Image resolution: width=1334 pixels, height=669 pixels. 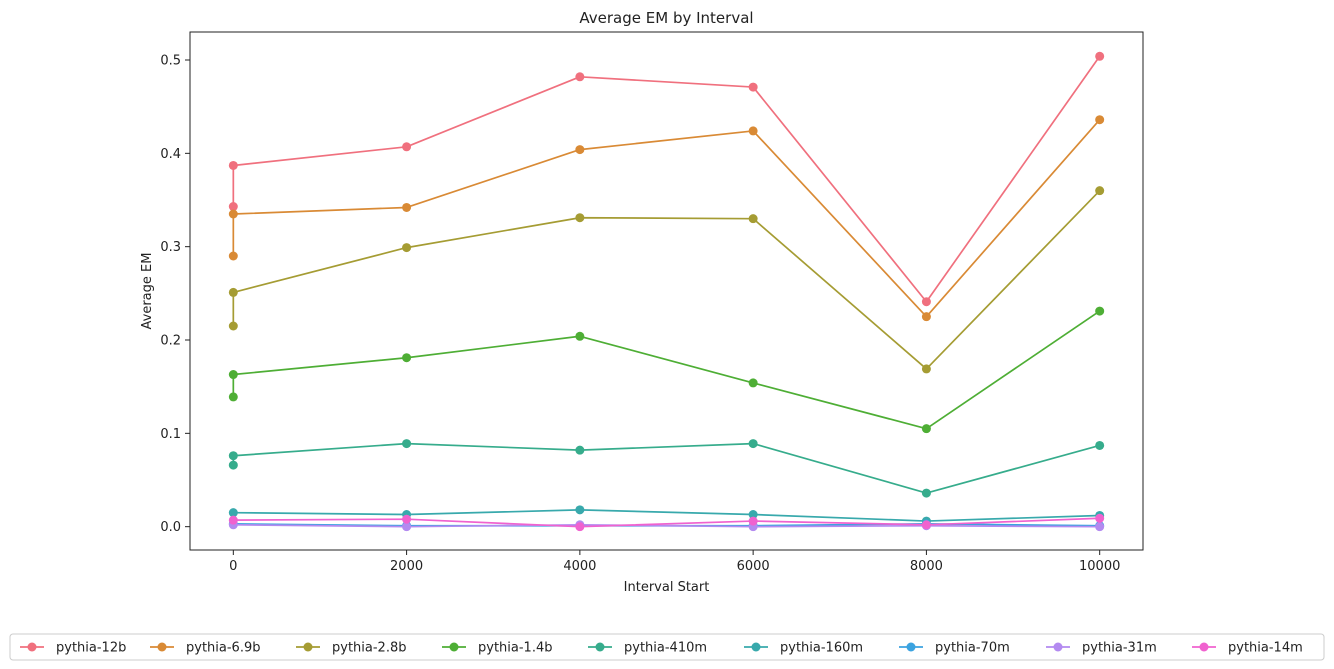 What do you see at coordinates (170, 434) in the screenshot?
I see `y-tick-label: 0.1` at bounding box center [170, 434].